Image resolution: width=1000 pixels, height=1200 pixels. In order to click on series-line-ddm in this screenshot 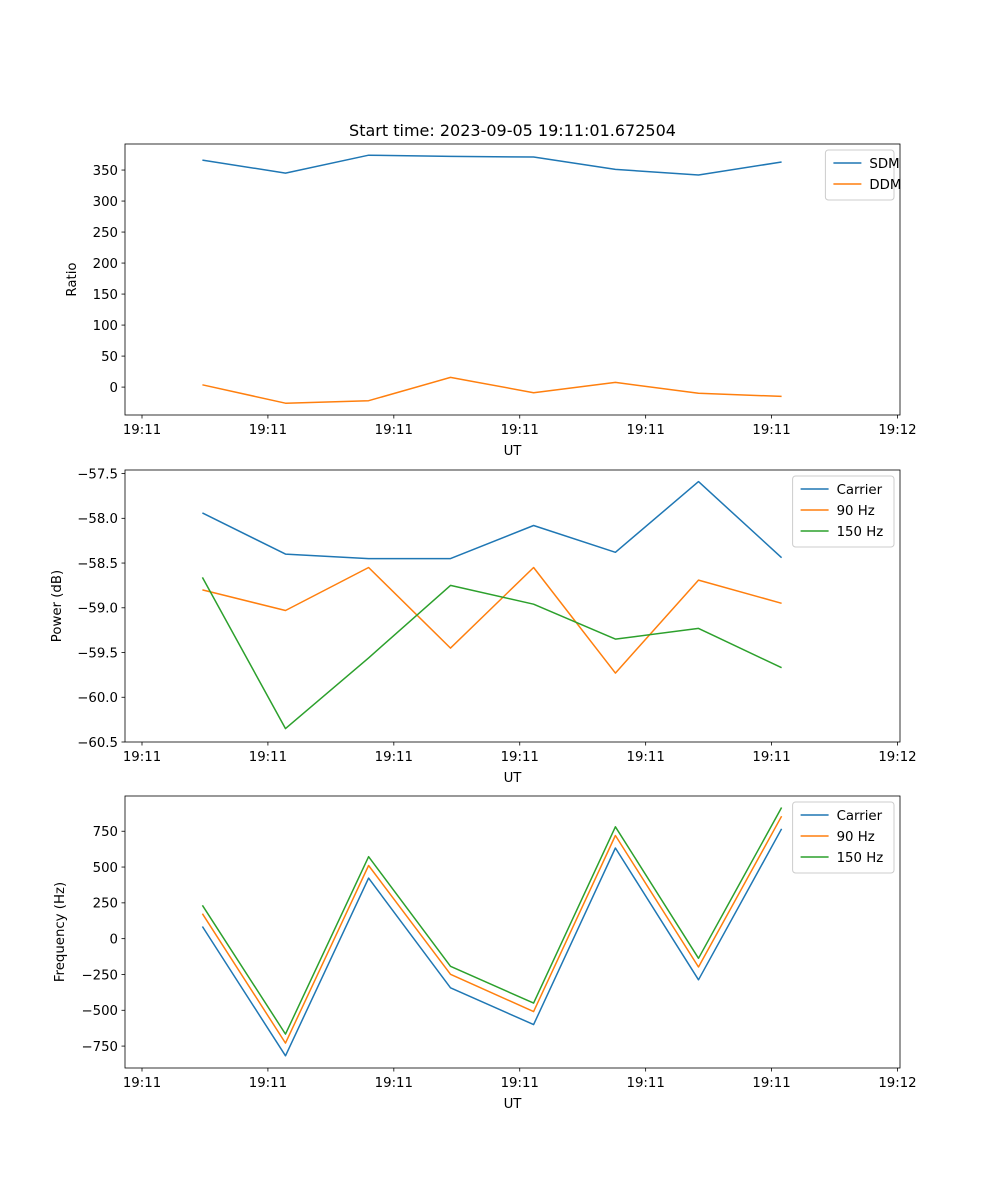, I will do `click(492, 390)`.